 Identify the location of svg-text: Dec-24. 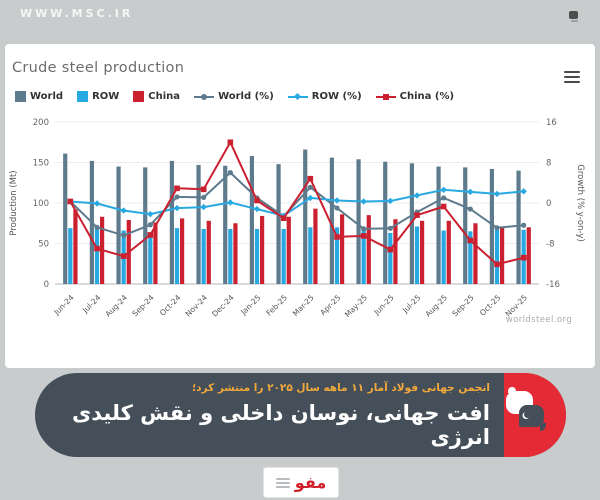
(223, 306).